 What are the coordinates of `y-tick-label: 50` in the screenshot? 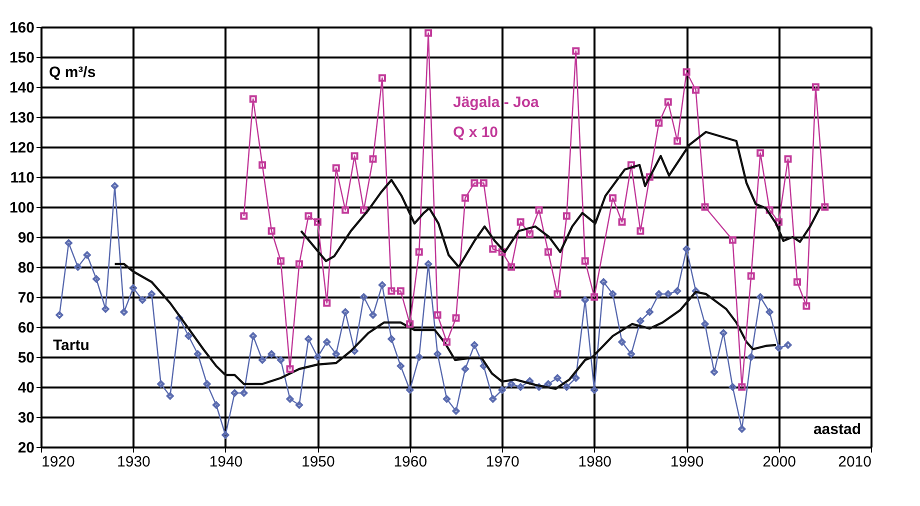 It's located at (26, 358).